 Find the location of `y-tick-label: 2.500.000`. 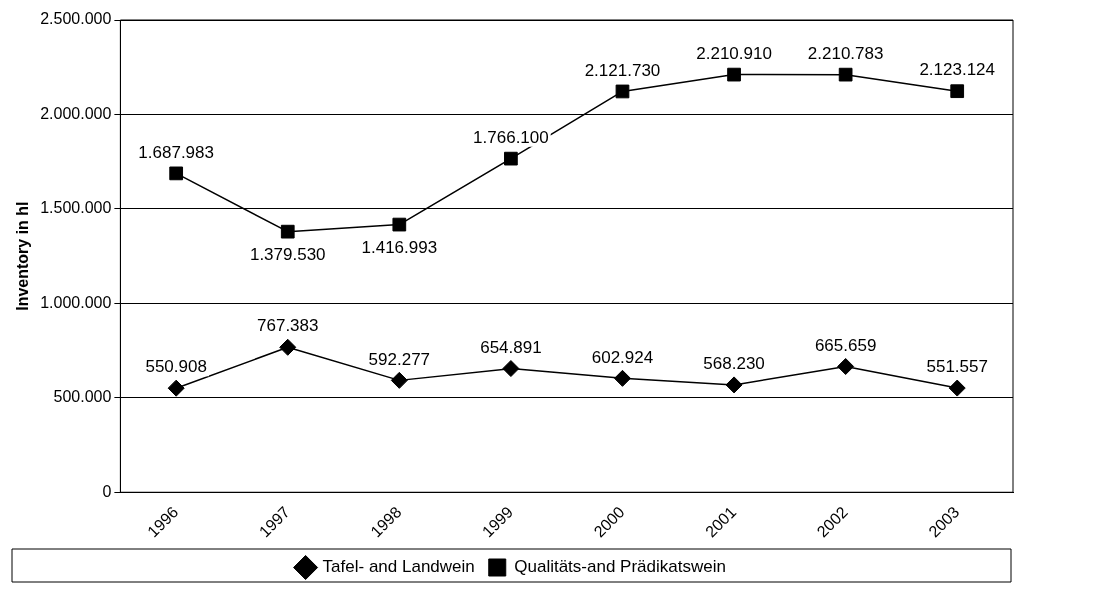

y-tick-label: 2.500.000 is located at coordinates (76, 19).